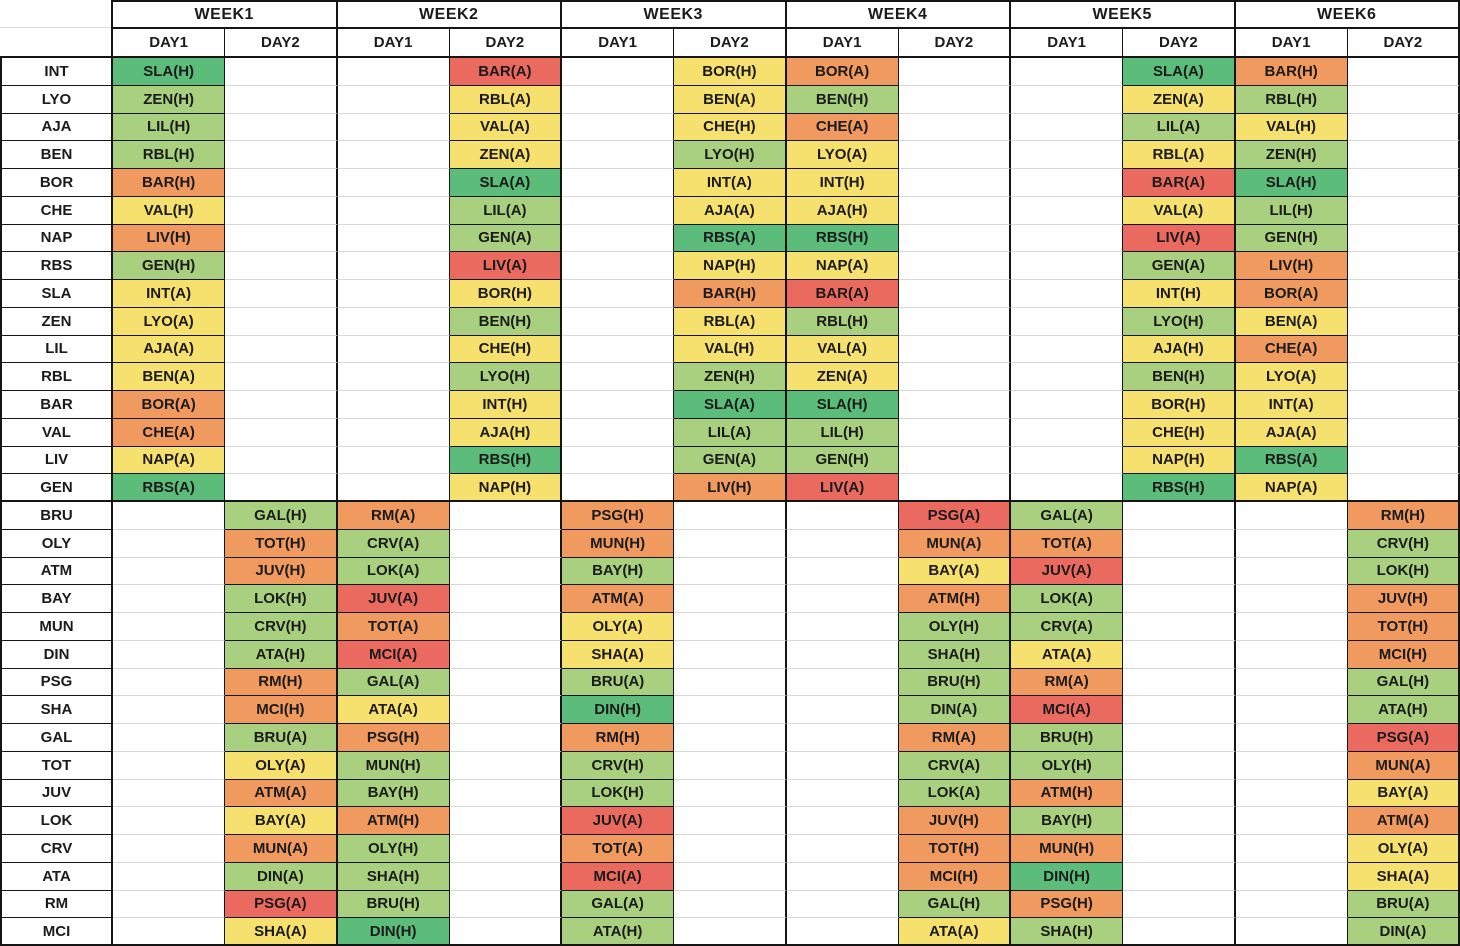 The width and height of the screenshot is (1460, 946). I want to click on match-cell: BRU(A), so click(281, 738).